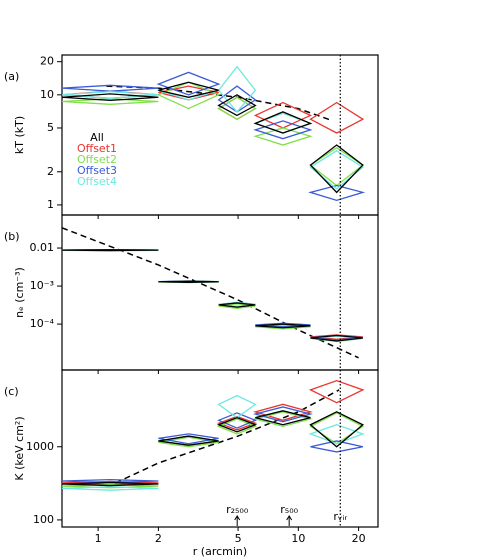  I want to click on x-axis-label: r (arcmin), so click(220, 551).